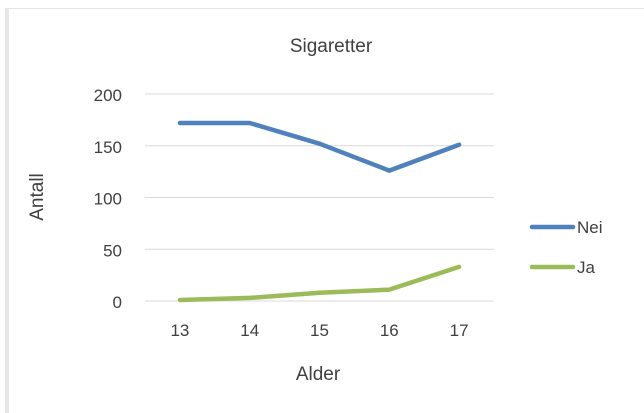 This screenshot has height=413, width=644. Describe the element at coordinates (324, 8) in the screenshot. I see `frame-top-border` at that location.